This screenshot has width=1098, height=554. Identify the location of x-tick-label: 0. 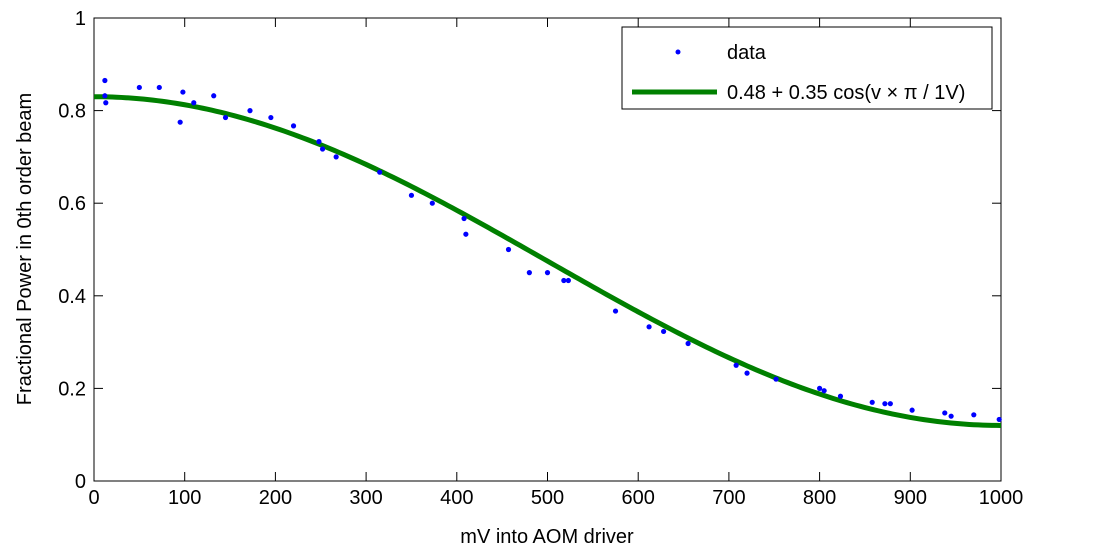
(93, 498).